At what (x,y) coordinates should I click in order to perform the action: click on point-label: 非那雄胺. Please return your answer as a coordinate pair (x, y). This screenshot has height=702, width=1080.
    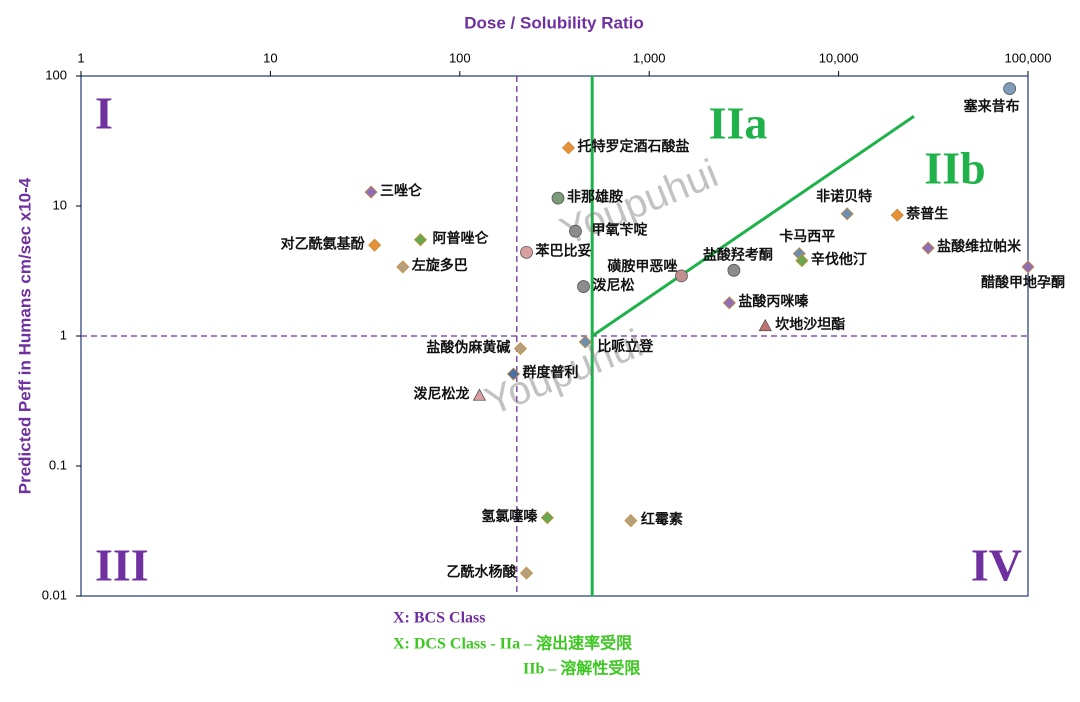
    Looking at the image, I should click on (595, 196).